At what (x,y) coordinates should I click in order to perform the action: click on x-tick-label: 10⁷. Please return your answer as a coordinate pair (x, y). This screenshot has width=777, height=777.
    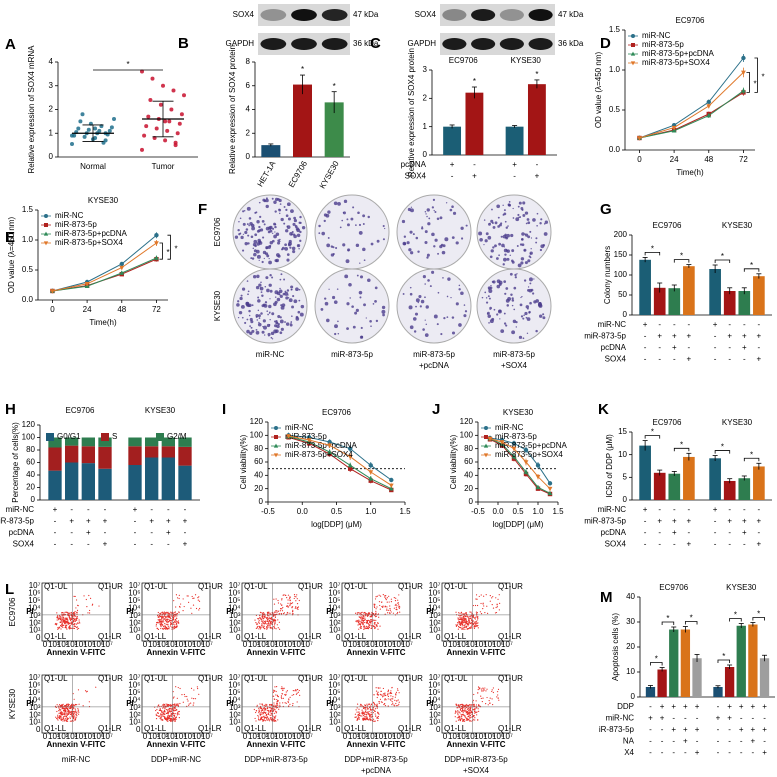
    Looking at the image, I should click on (307, 644).